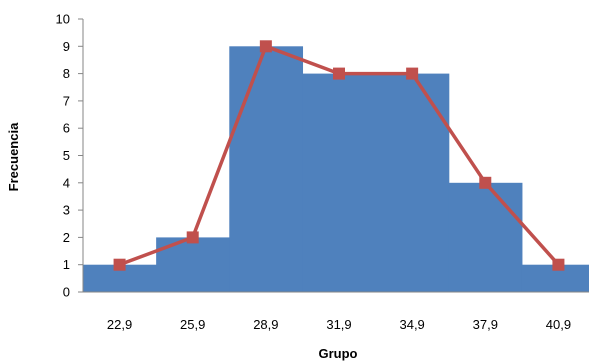 Image resolution: width=589 pixels, height=364 pixels. What do you see at coordinates (66, 128) in the screenshot?
I see `y-tick-label: 6` at bounding box center [66, 128].